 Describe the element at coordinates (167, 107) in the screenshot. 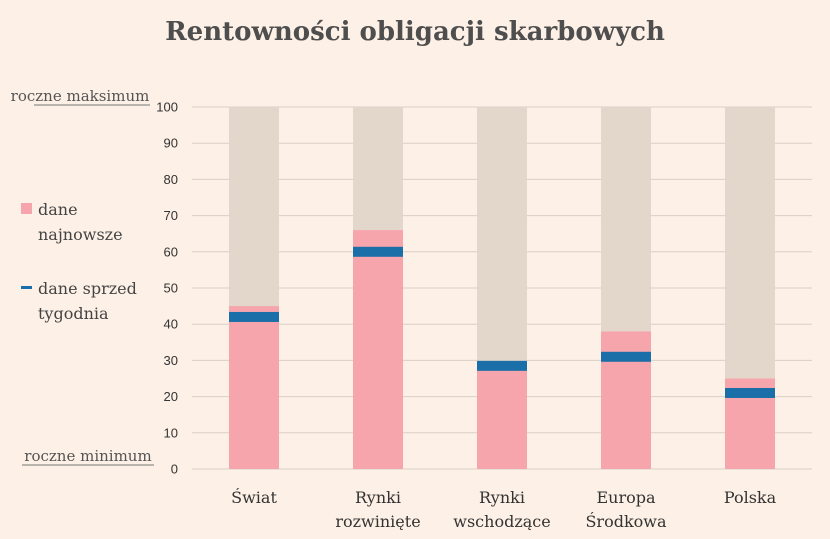

I see `y-tick-label: 100` at that location.